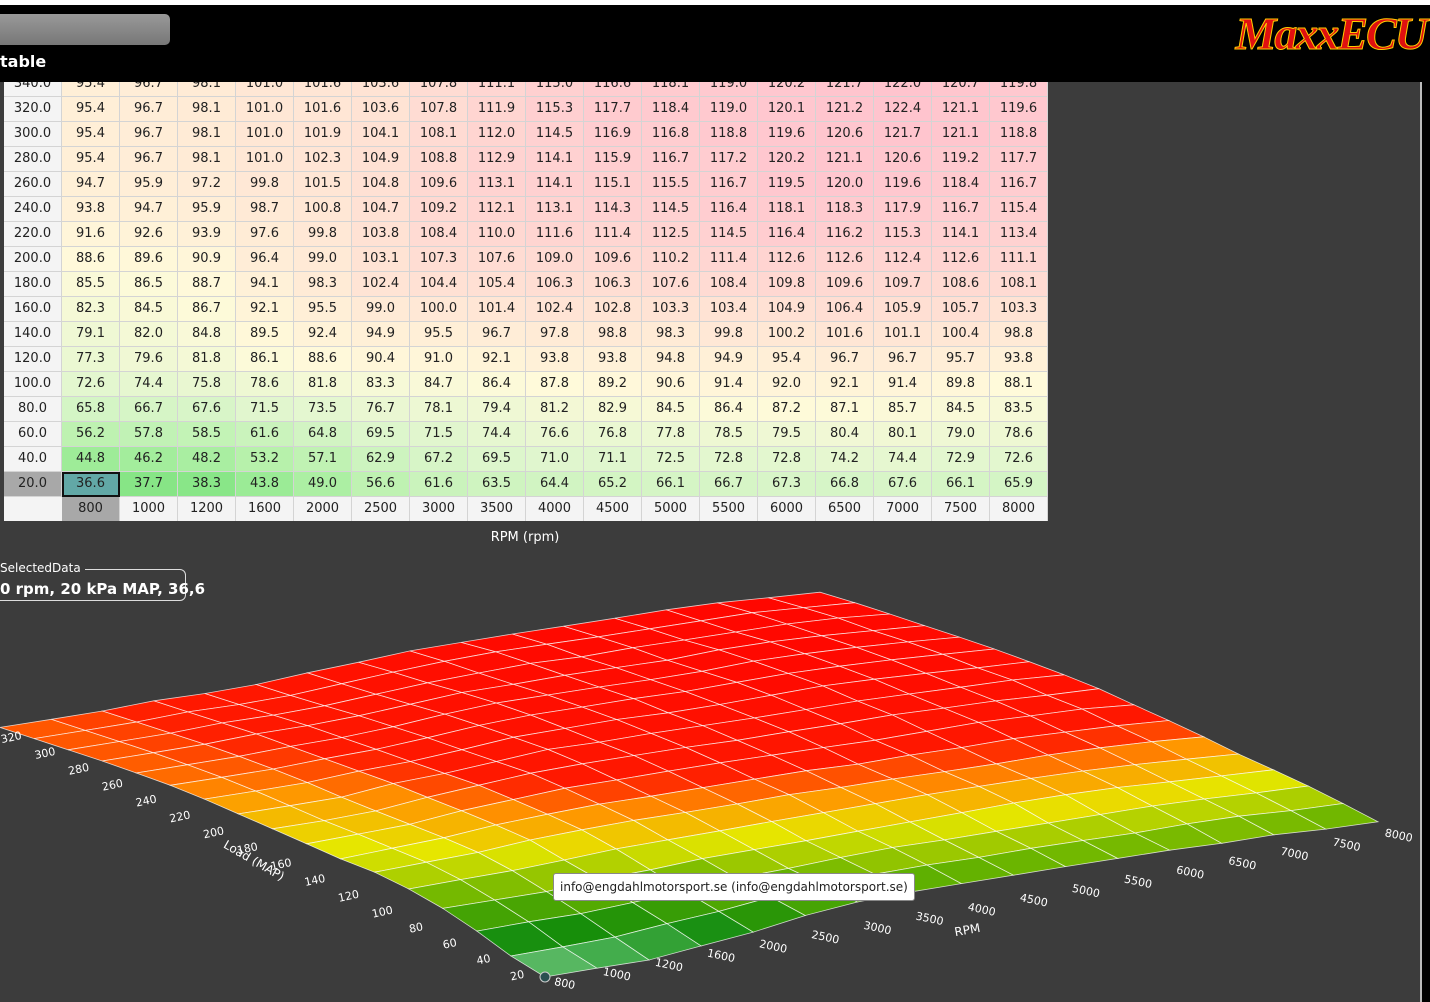  What do you see at coordinates (323, 334) in the screenshot?
I see `table-cell: 92.4` at bounding box center [323, 334].